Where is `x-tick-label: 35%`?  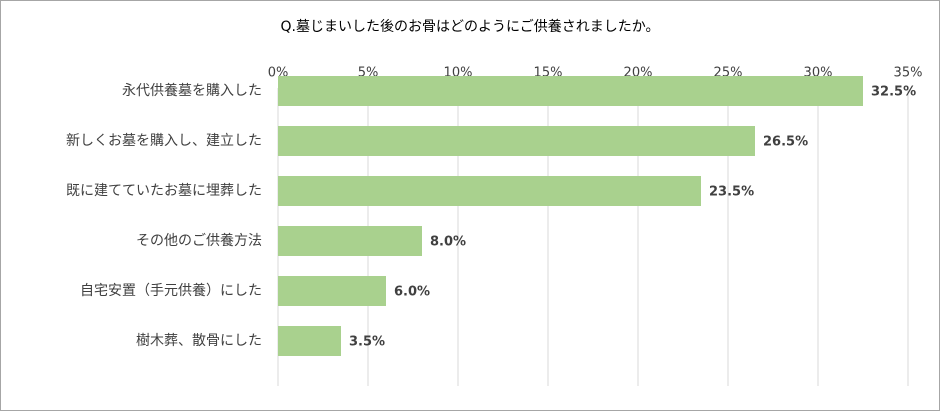 x-tick-label: 35% is located at coordinates (908, 73).